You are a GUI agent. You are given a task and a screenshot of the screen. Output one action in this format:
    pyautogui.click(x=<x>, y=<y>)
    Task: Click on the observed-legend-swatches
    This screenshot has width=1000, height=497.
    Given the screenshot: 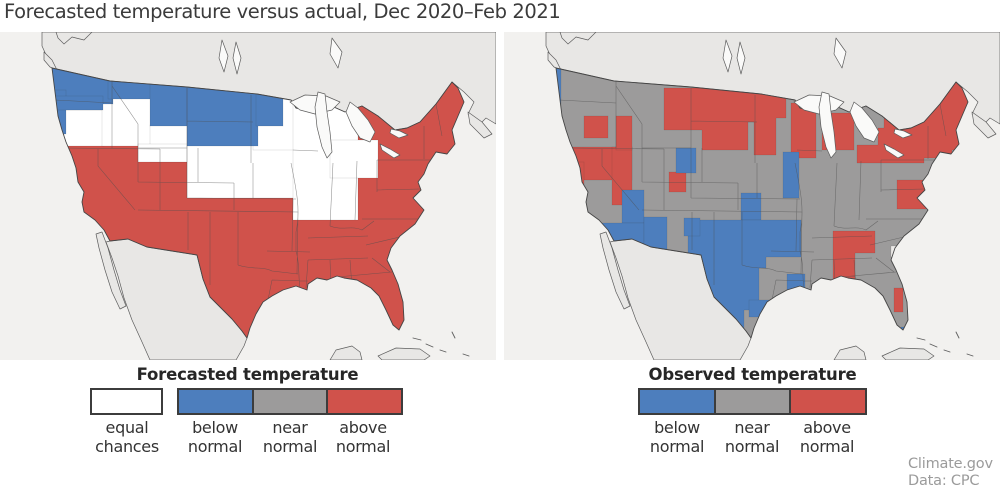 What is the action you would take?
    pyautogui.click(x=752, y=402)
    